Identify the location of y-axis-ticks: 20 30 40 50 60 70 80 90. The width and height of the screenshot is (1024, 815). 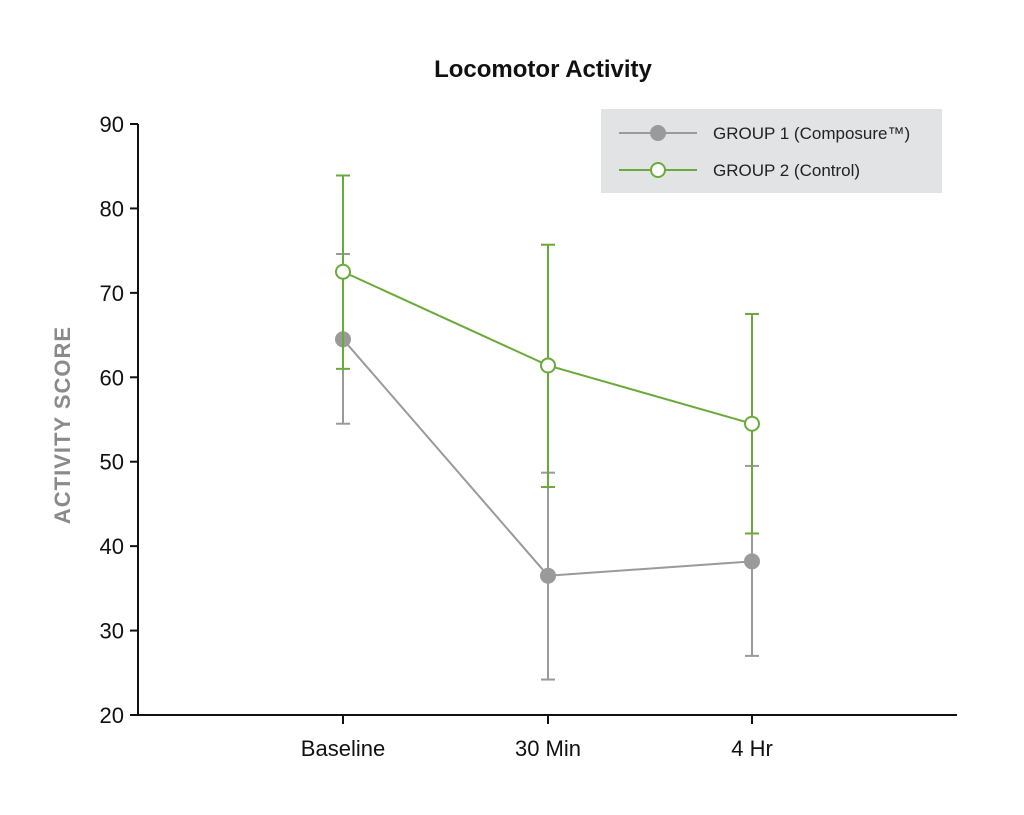
(119, 420).